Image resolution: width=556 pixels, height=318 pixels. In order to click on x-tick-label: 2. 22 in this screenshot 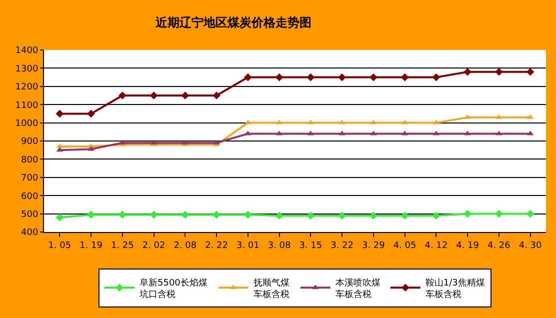, I will do `click(216, 245)`.